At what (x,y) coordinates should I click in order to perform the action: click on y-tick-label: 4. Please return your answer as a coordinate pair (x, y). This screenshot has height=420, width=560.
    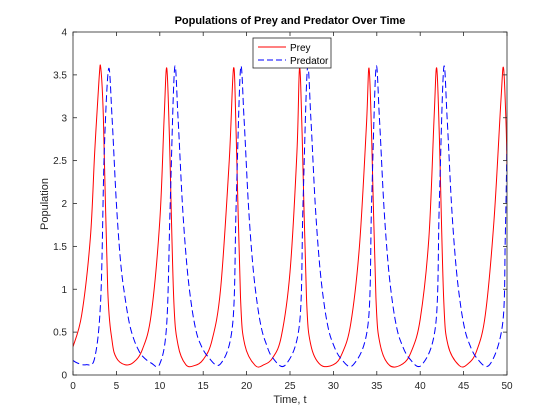
    Looking at the image, I should click on (64, 33).